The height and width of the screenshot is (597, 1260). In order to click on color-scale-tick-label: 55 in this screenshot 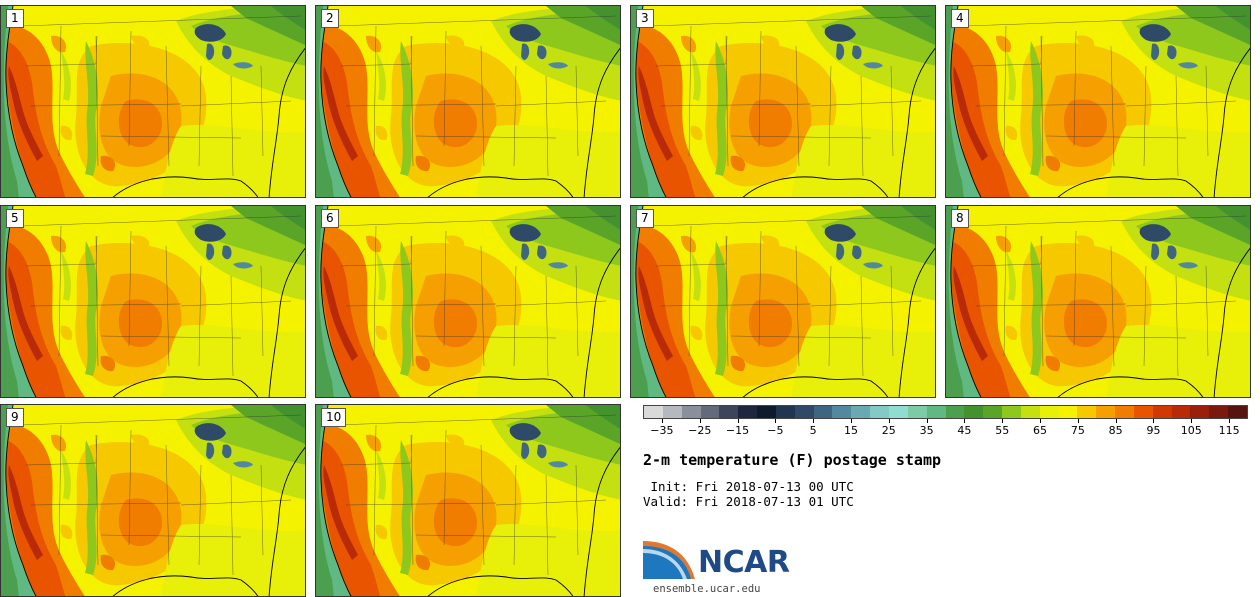, I will do `click(1002, 430)`.